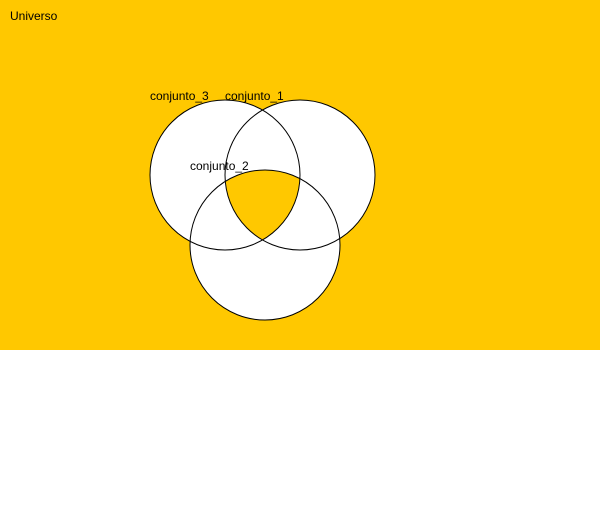  I want to click on set-3-label: conjunto_3, so click(179, 96).